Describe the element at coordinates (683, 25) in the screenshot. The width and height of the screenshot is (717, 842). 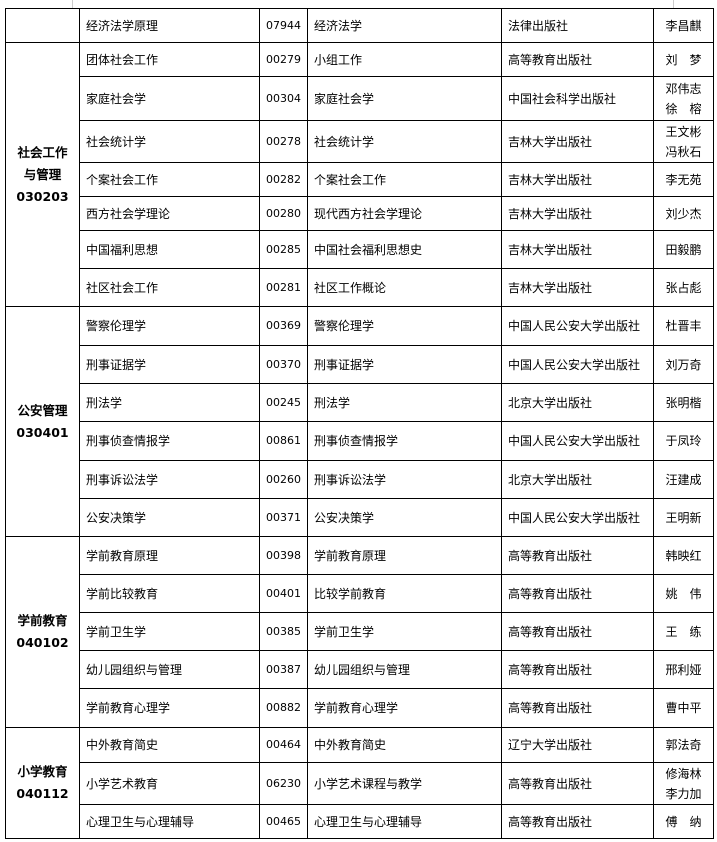
I see `author: 李昌麒` at that location.